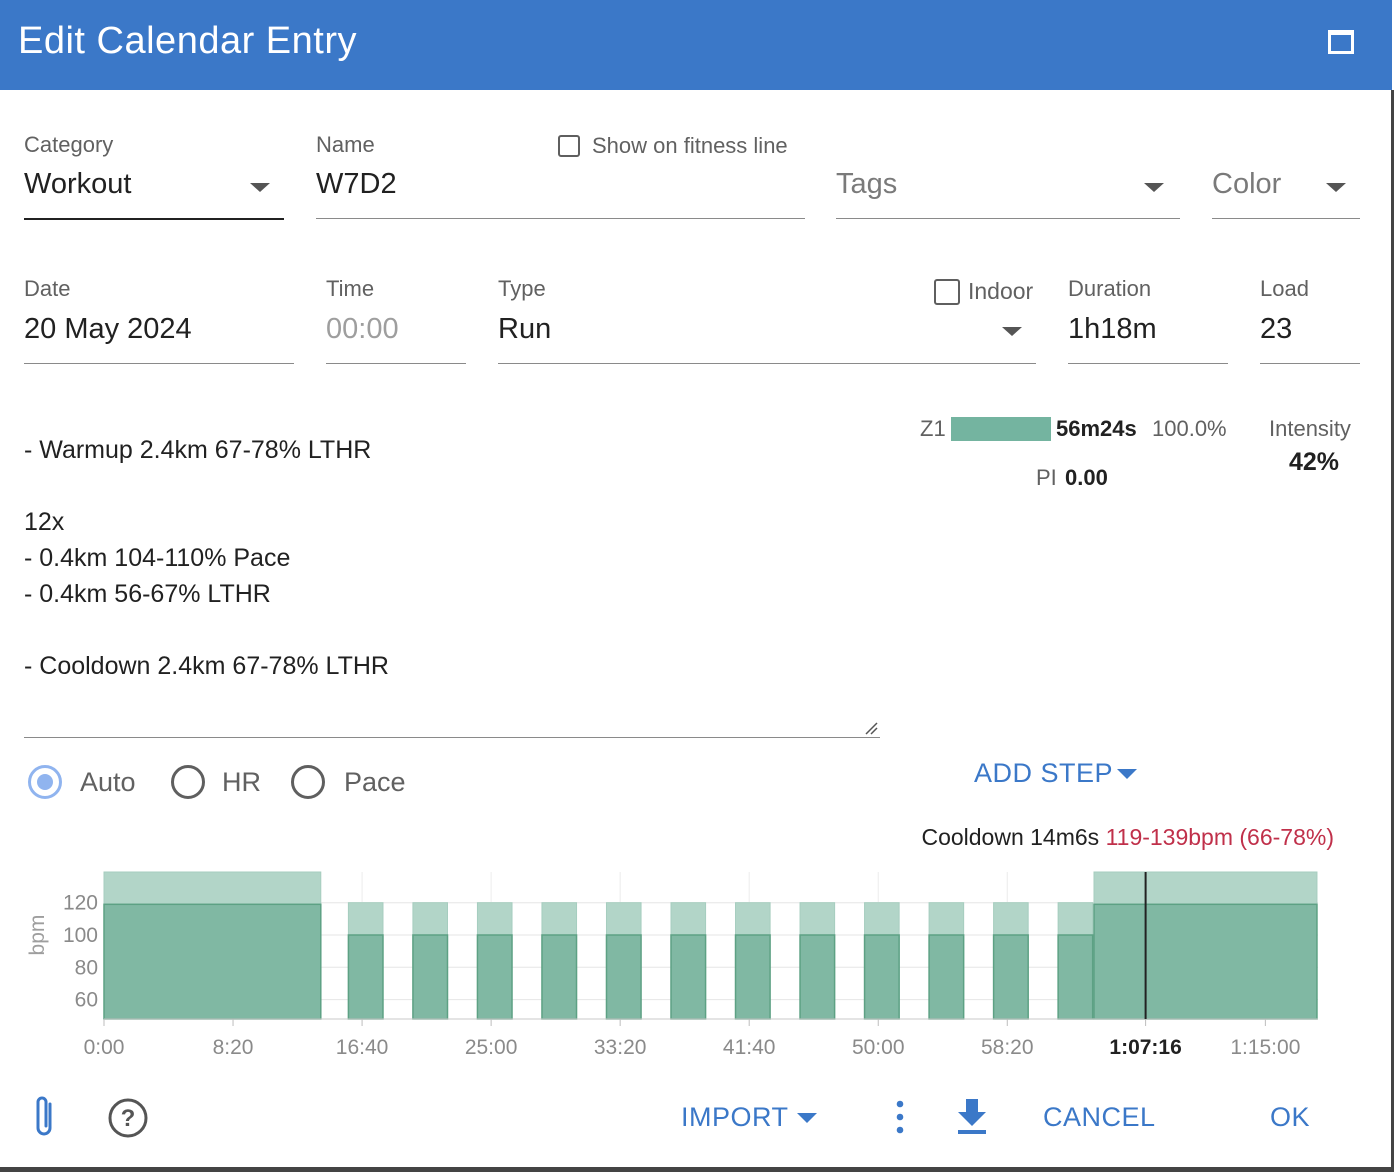 This screenshot has height=1172, width=1394. I want to click on tags-placeholder: Tags, so click(867, 184).